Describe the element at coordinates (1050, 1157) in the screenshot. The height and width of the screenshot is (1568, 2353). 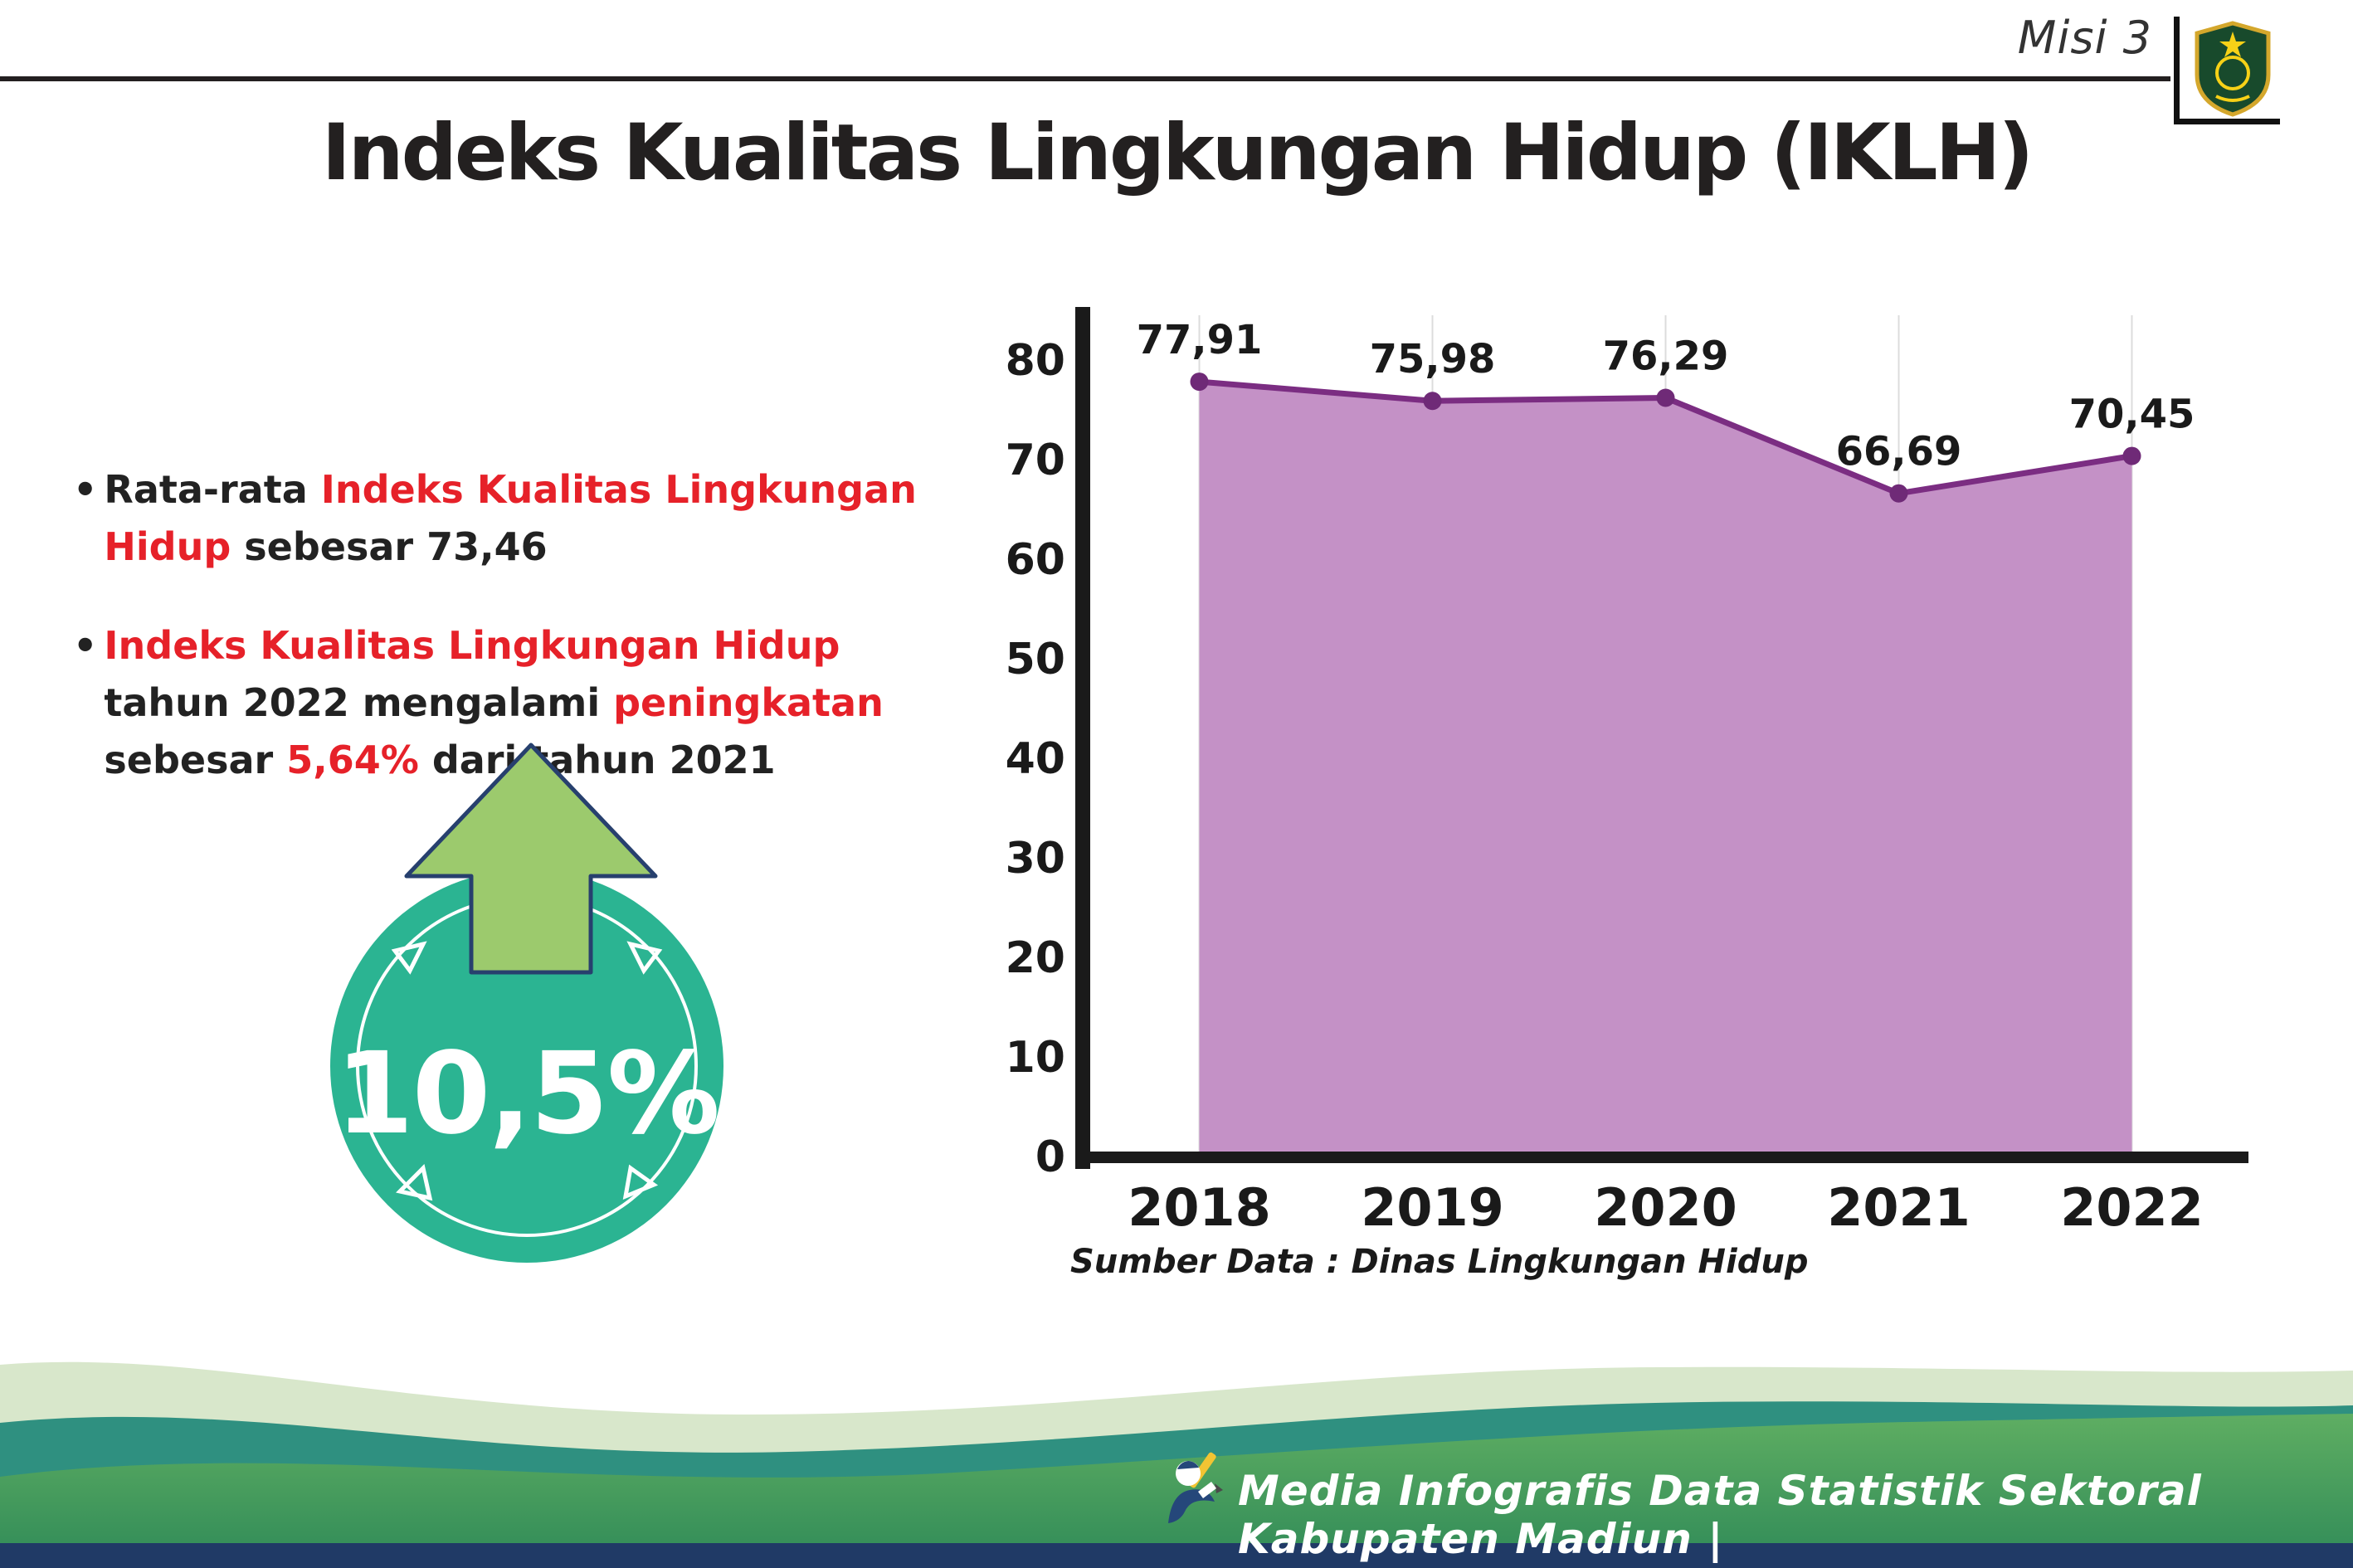
I see `y-tick-label: 0` at that location.